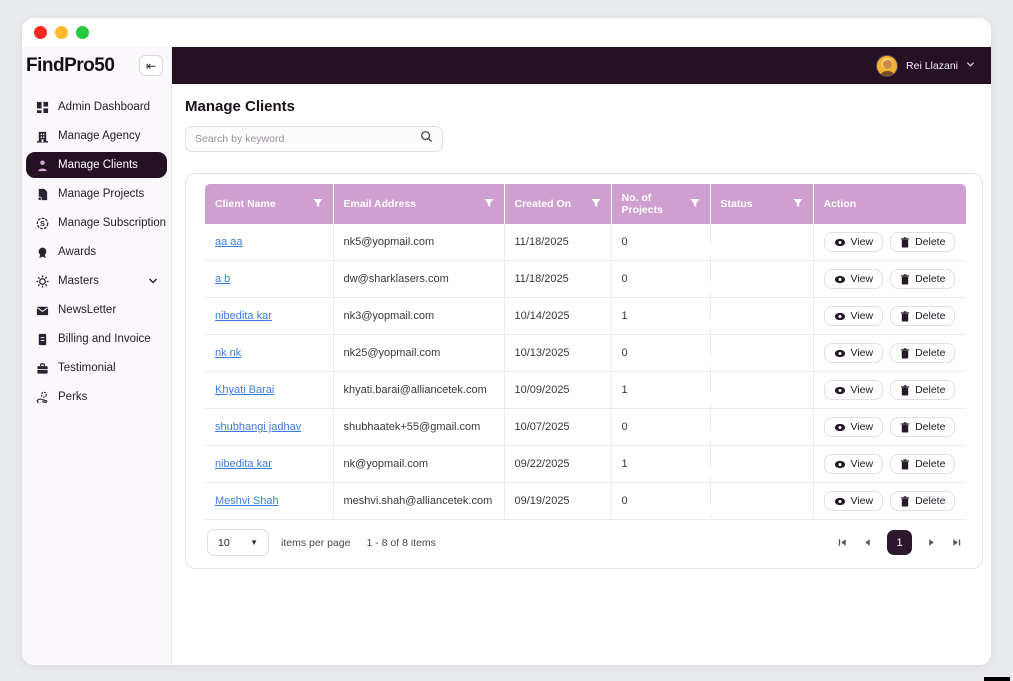 Image resolution: width=1013 pixels, height=681 pixels. Describe the element at coordinates (82, 32) in the screenshot. I see `zoom-window-button` at that location.